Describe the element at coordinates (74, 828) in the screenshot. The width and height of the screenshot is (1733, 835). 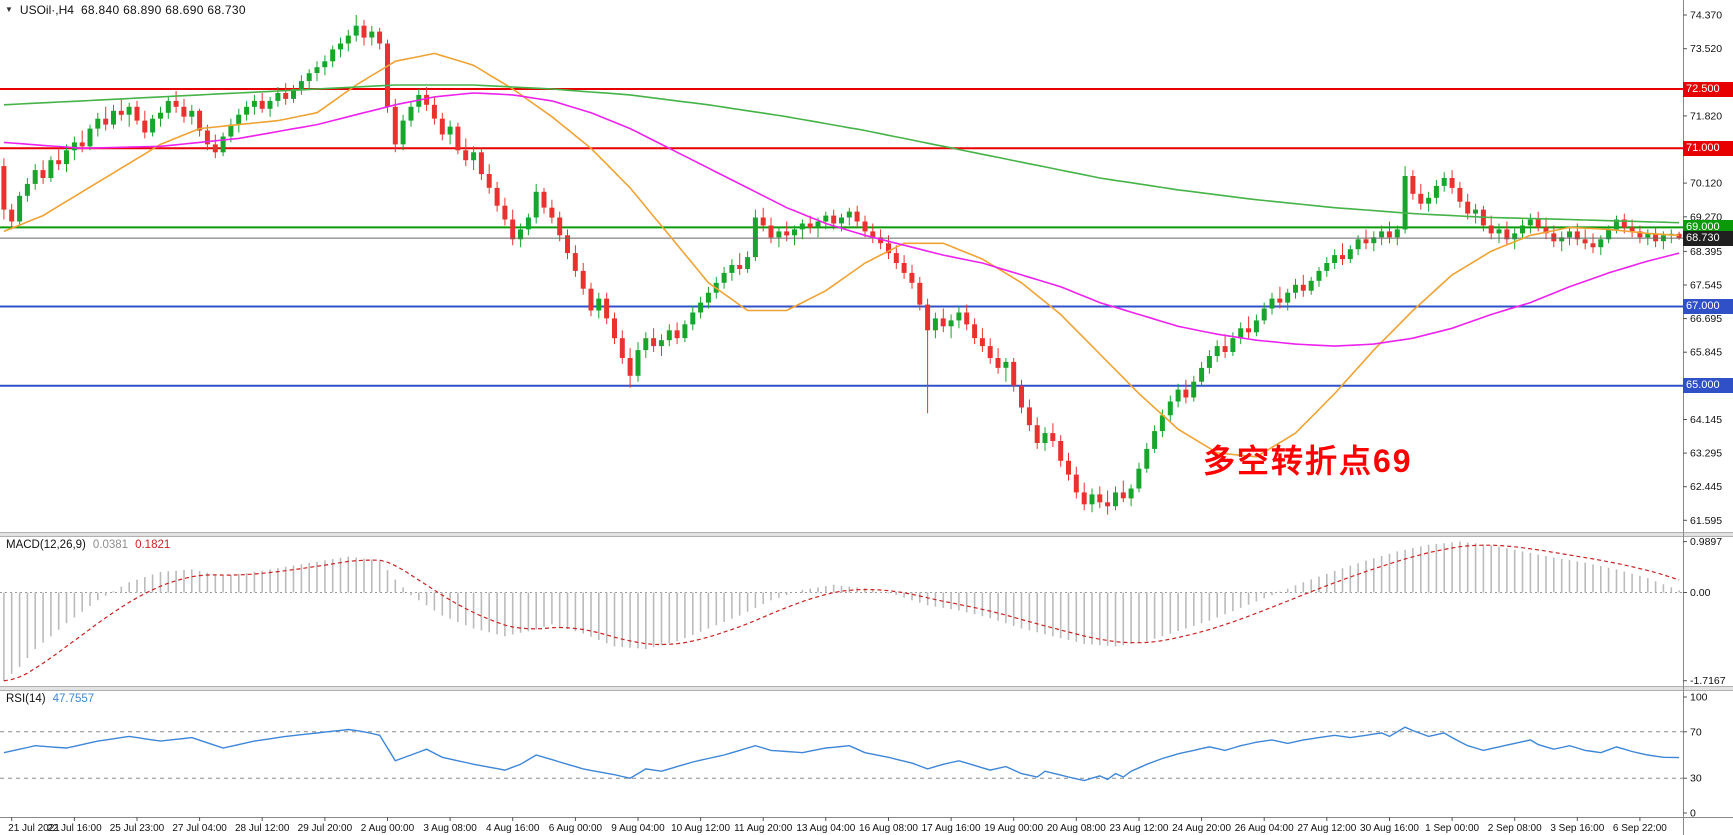
I see `time-axis-label: 22 Jul 16:00` at that location.